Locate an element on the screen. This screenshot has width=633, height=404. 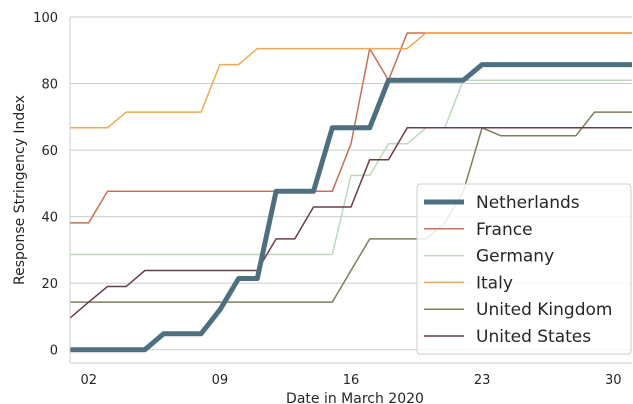
legend-label-united-kingdom: United Kingdom is located at coordinates (544, 310).